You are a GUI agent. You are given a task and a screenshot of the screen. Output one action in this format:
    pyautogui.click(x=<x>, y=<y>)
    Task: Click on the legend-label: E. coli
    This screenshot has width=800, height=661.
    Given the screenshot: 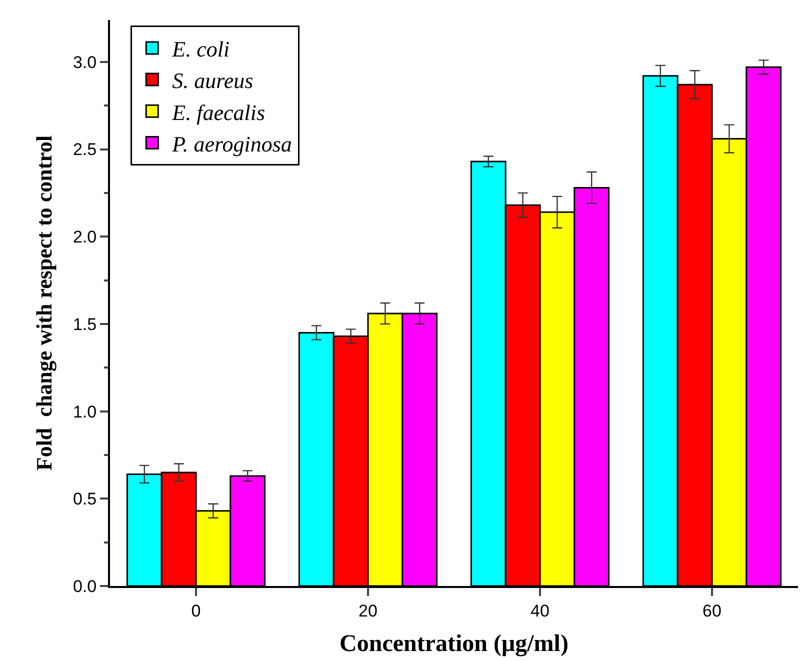 What is the action you would take?
    pyautogui.click(x=200, y=49)
    